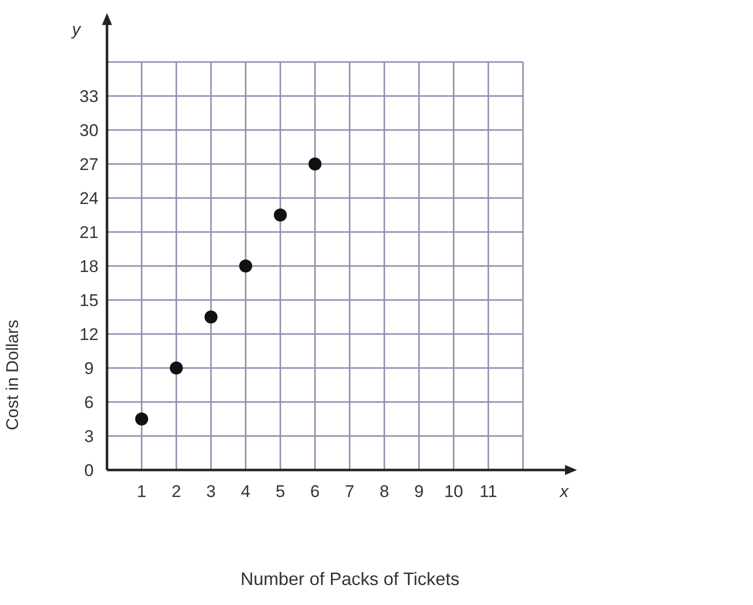  I want to click on y-tick-label: 21, so click(89, 232).